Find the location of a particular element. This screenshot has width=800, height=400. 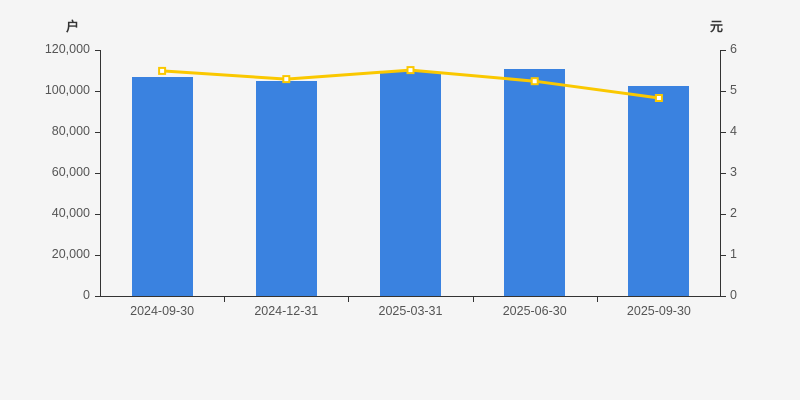

right-axis-tick-label: 0 is located at coordinates (733, 295).